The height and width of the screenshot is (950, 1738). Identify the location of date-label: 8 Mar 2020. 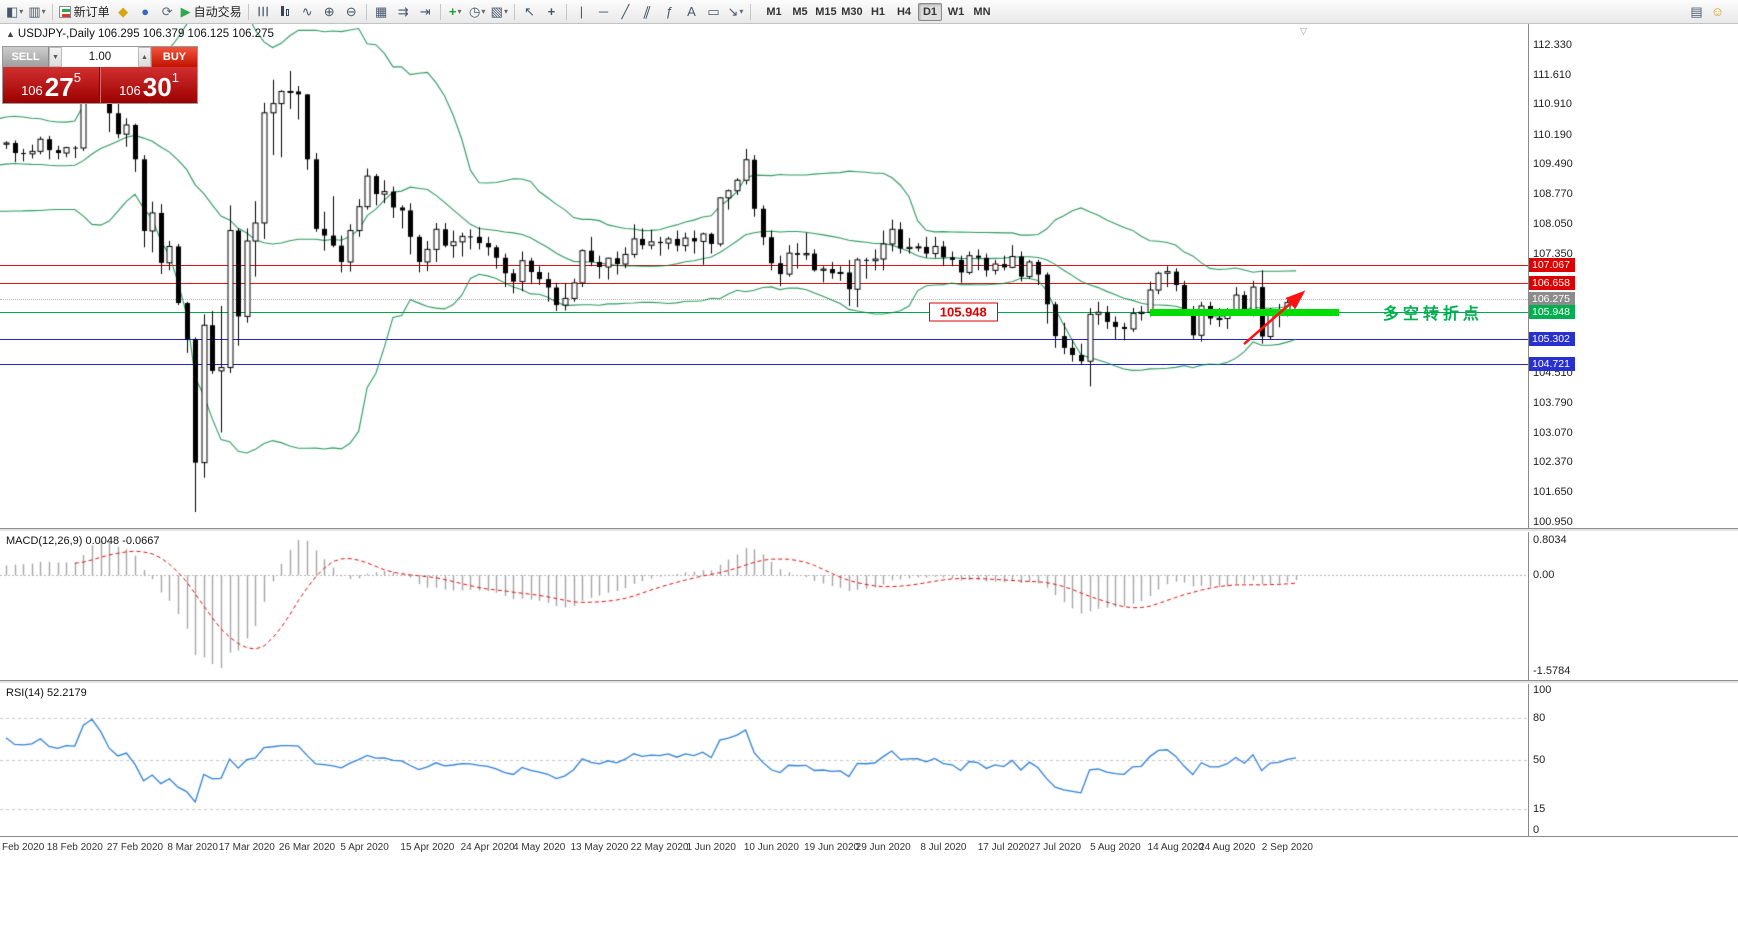
(192, 847).